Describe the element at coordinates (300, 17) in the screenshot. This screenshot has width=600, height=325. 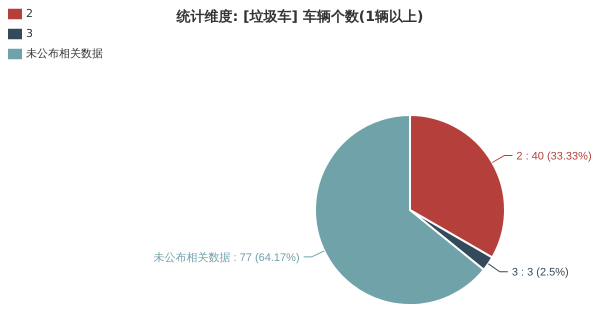
I see `chart-title: 统计维度: [垃圾车] 车辆个数(1辆以上)` at that location.